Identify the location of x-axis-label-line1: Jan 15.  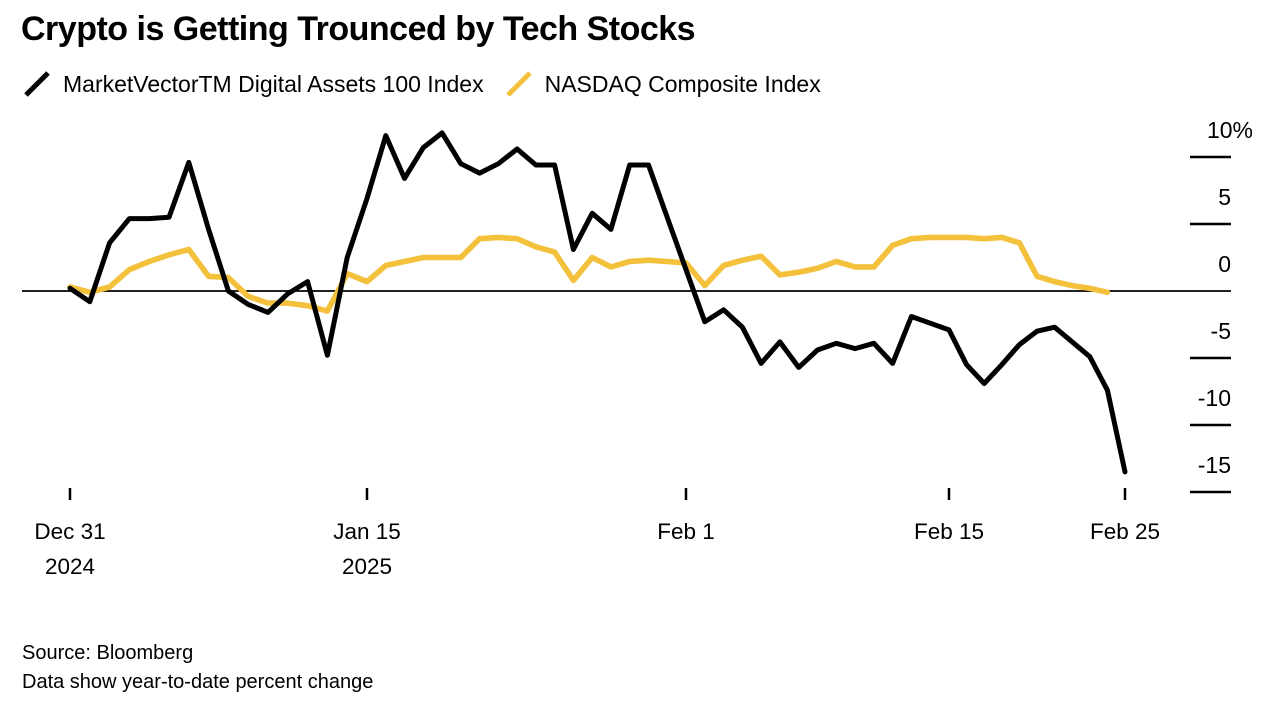
(367, 531).